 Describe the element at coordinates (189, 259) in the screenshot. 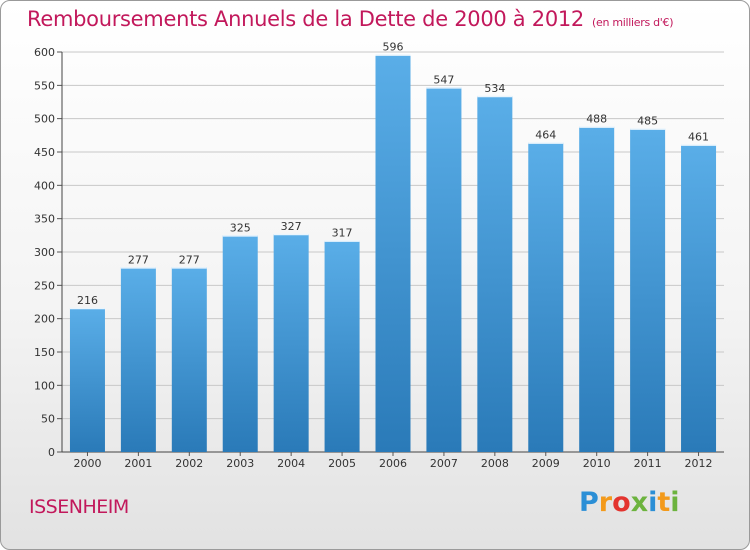

I see `data-label-2002: 277` at that location.